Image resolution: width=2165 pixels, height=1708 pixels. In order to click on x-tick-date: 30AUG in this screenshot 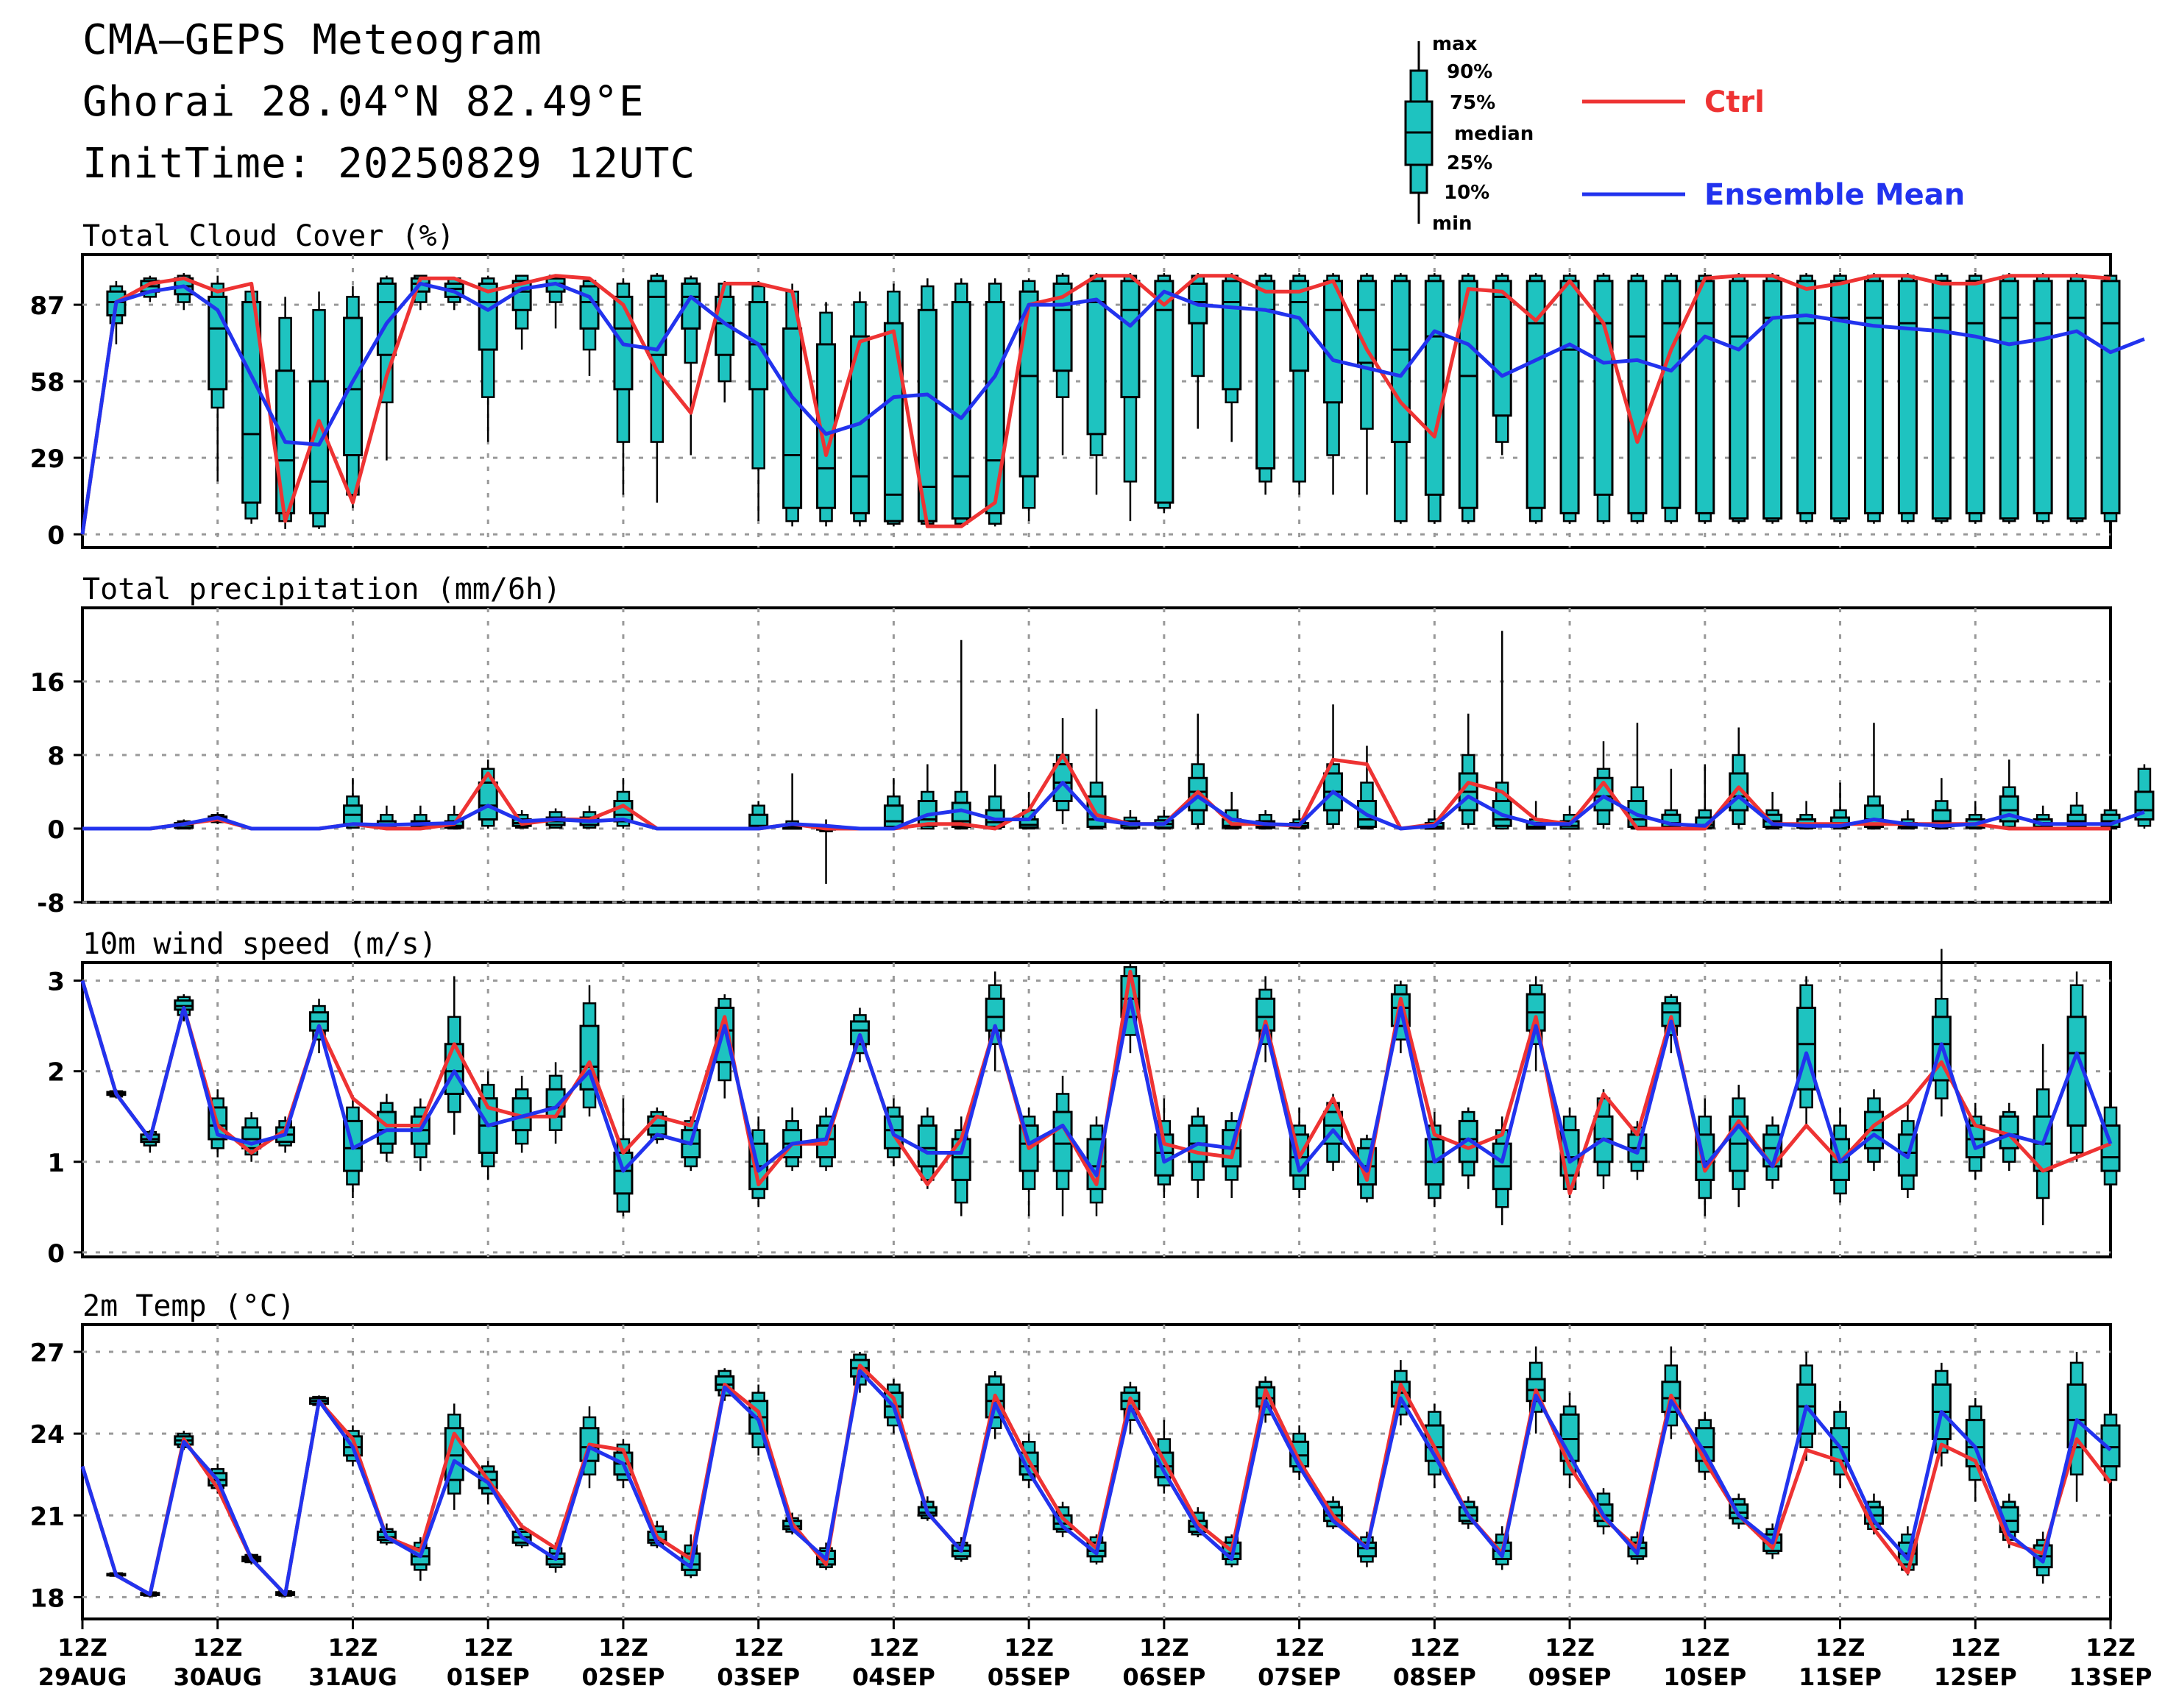, I will do `click(217, 1677)`.